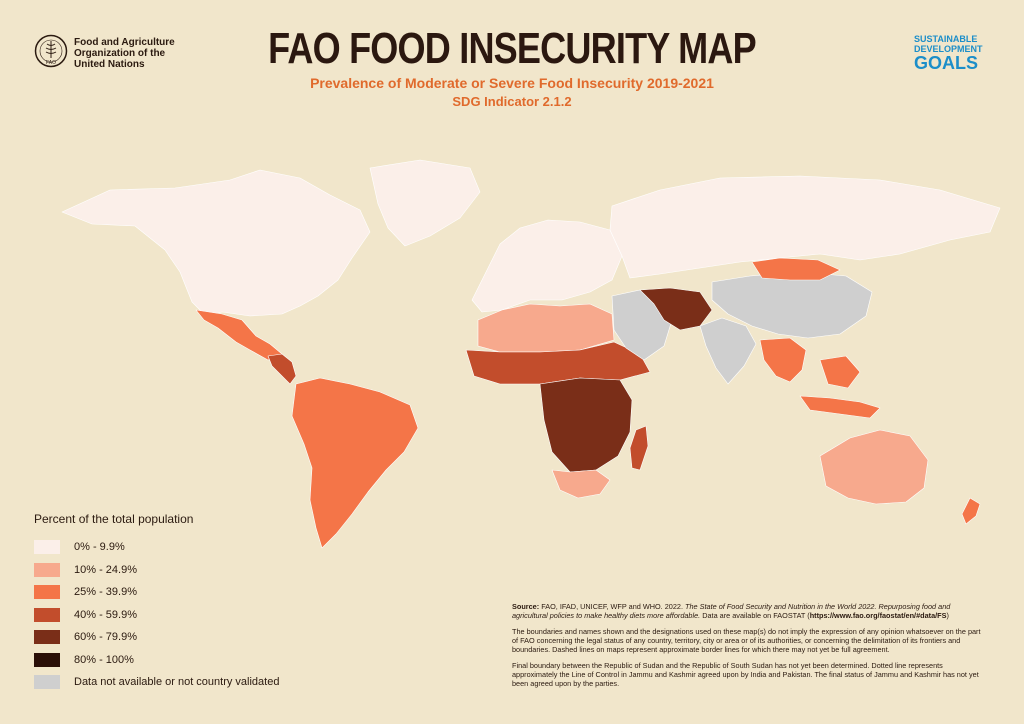  I want to click on org-name-line2: Organization of the, so click(120, 53).